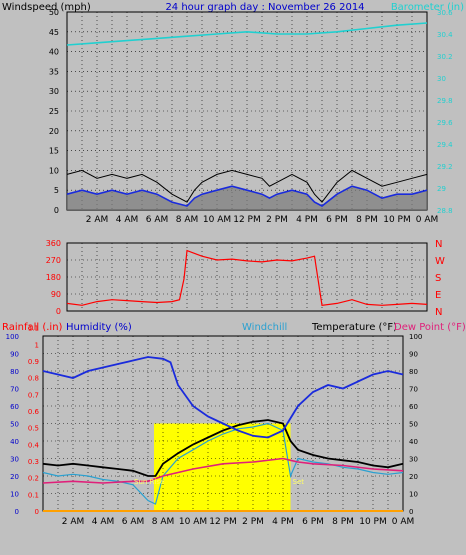  Describe the element at coordinates (73, 522) in the screenshot. I see `temp-x-tick: 2 AM` at that location.